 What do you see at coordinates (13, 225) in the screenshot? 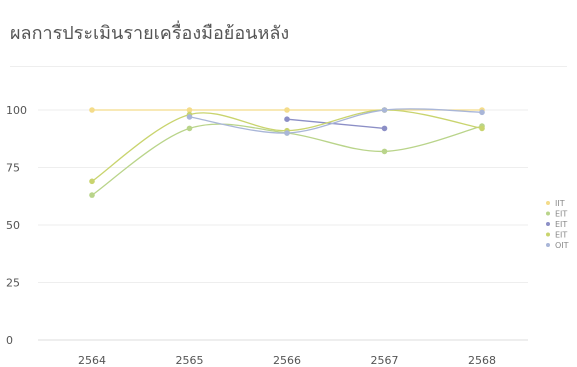
I see `y-tick-label: 50` at bounding box center [13, 225].